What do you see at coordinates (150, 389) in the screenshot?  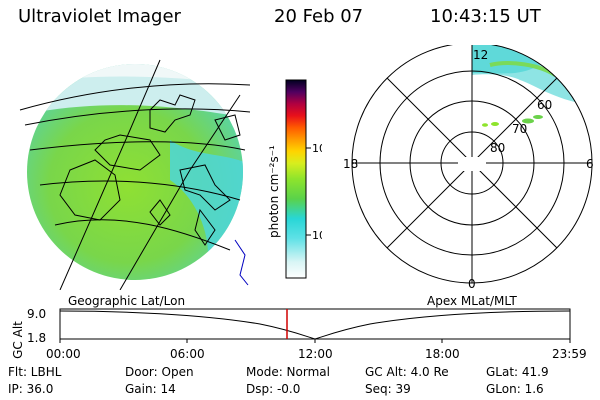 I see `gain-info: Gain: 14` at bounding box center [150, 389].